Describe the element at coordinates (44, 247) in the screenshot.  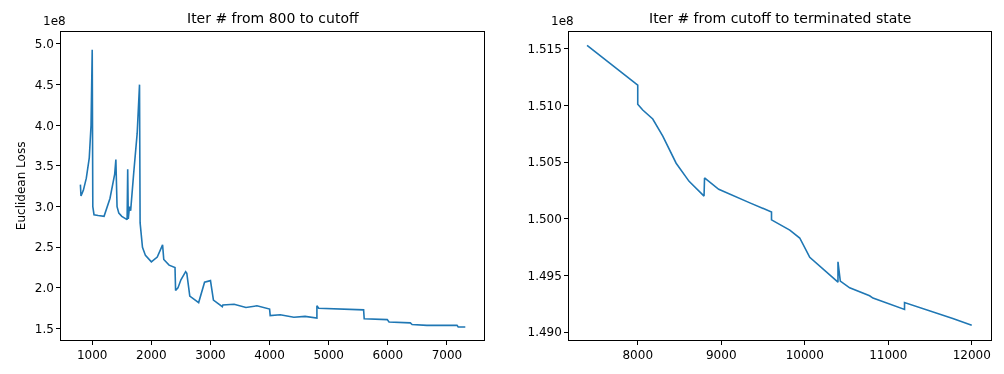
I see `y-tick-label: 2.5` at that location.